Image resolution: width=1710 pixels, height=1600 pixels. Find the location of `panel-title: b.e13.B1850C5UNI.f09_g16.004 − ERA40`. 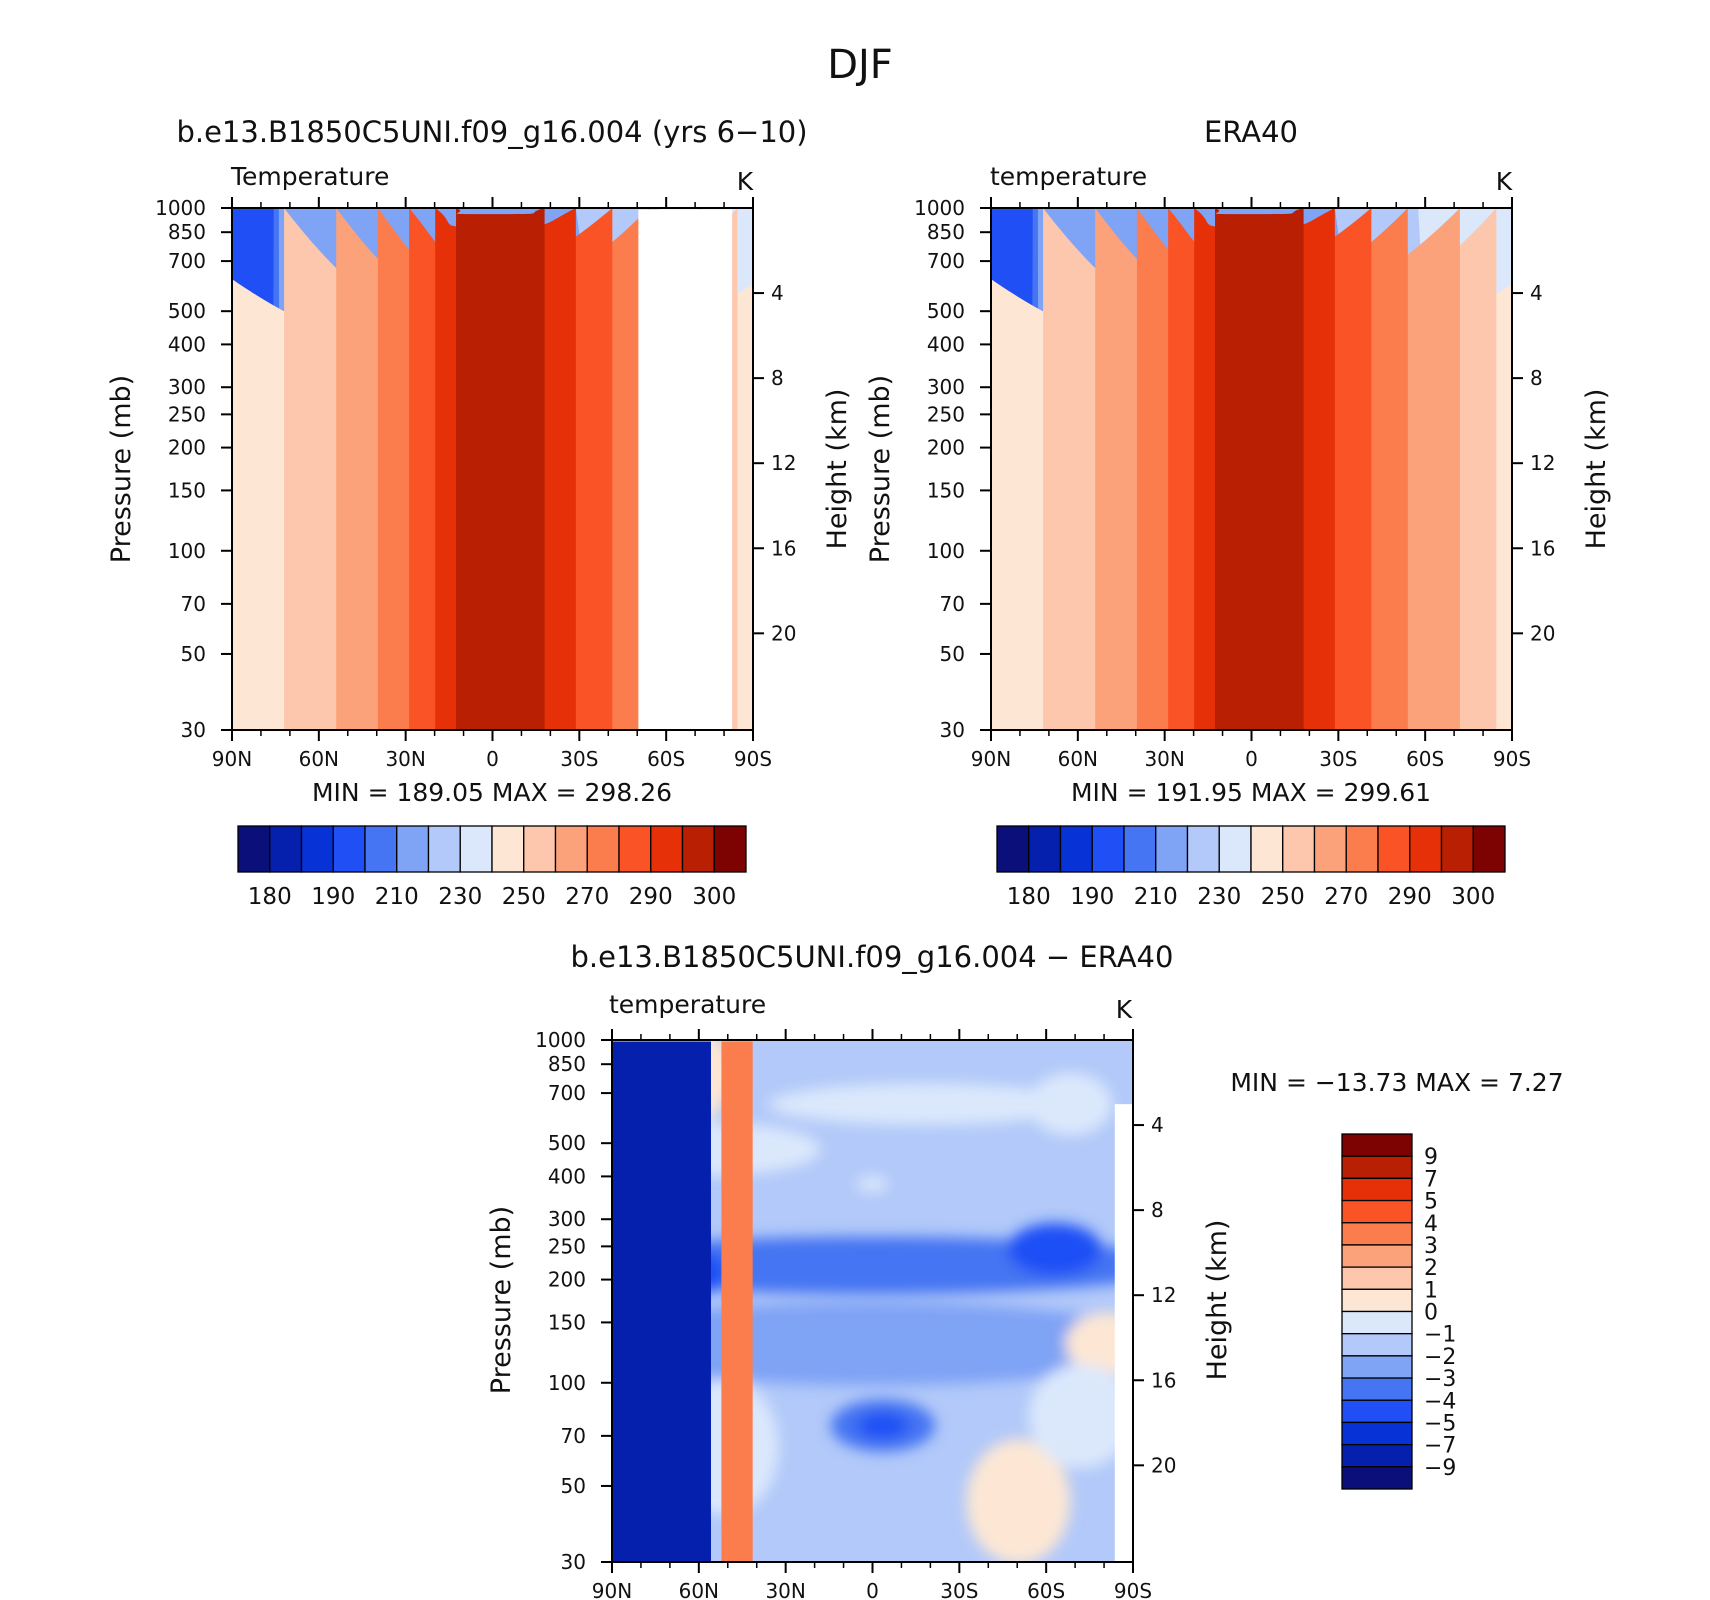

panel-title: b.e13.B1850C5UNI.f09_g16.004 − ERA40 is located at coordinates (872, 957).